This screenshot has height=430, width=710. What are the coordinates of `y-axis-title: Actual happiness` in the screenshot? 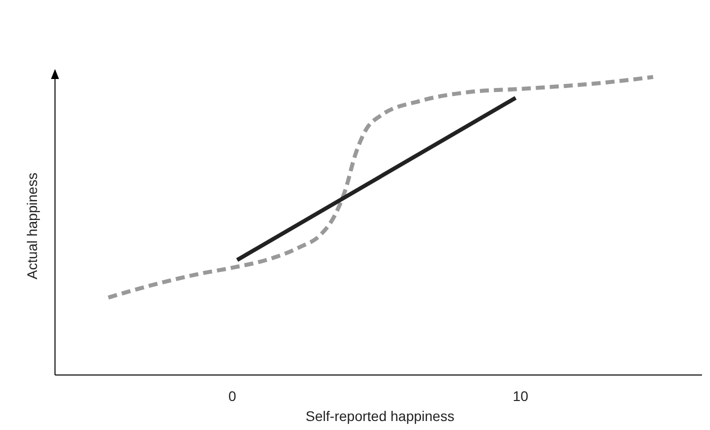 It's located at (32, 226).